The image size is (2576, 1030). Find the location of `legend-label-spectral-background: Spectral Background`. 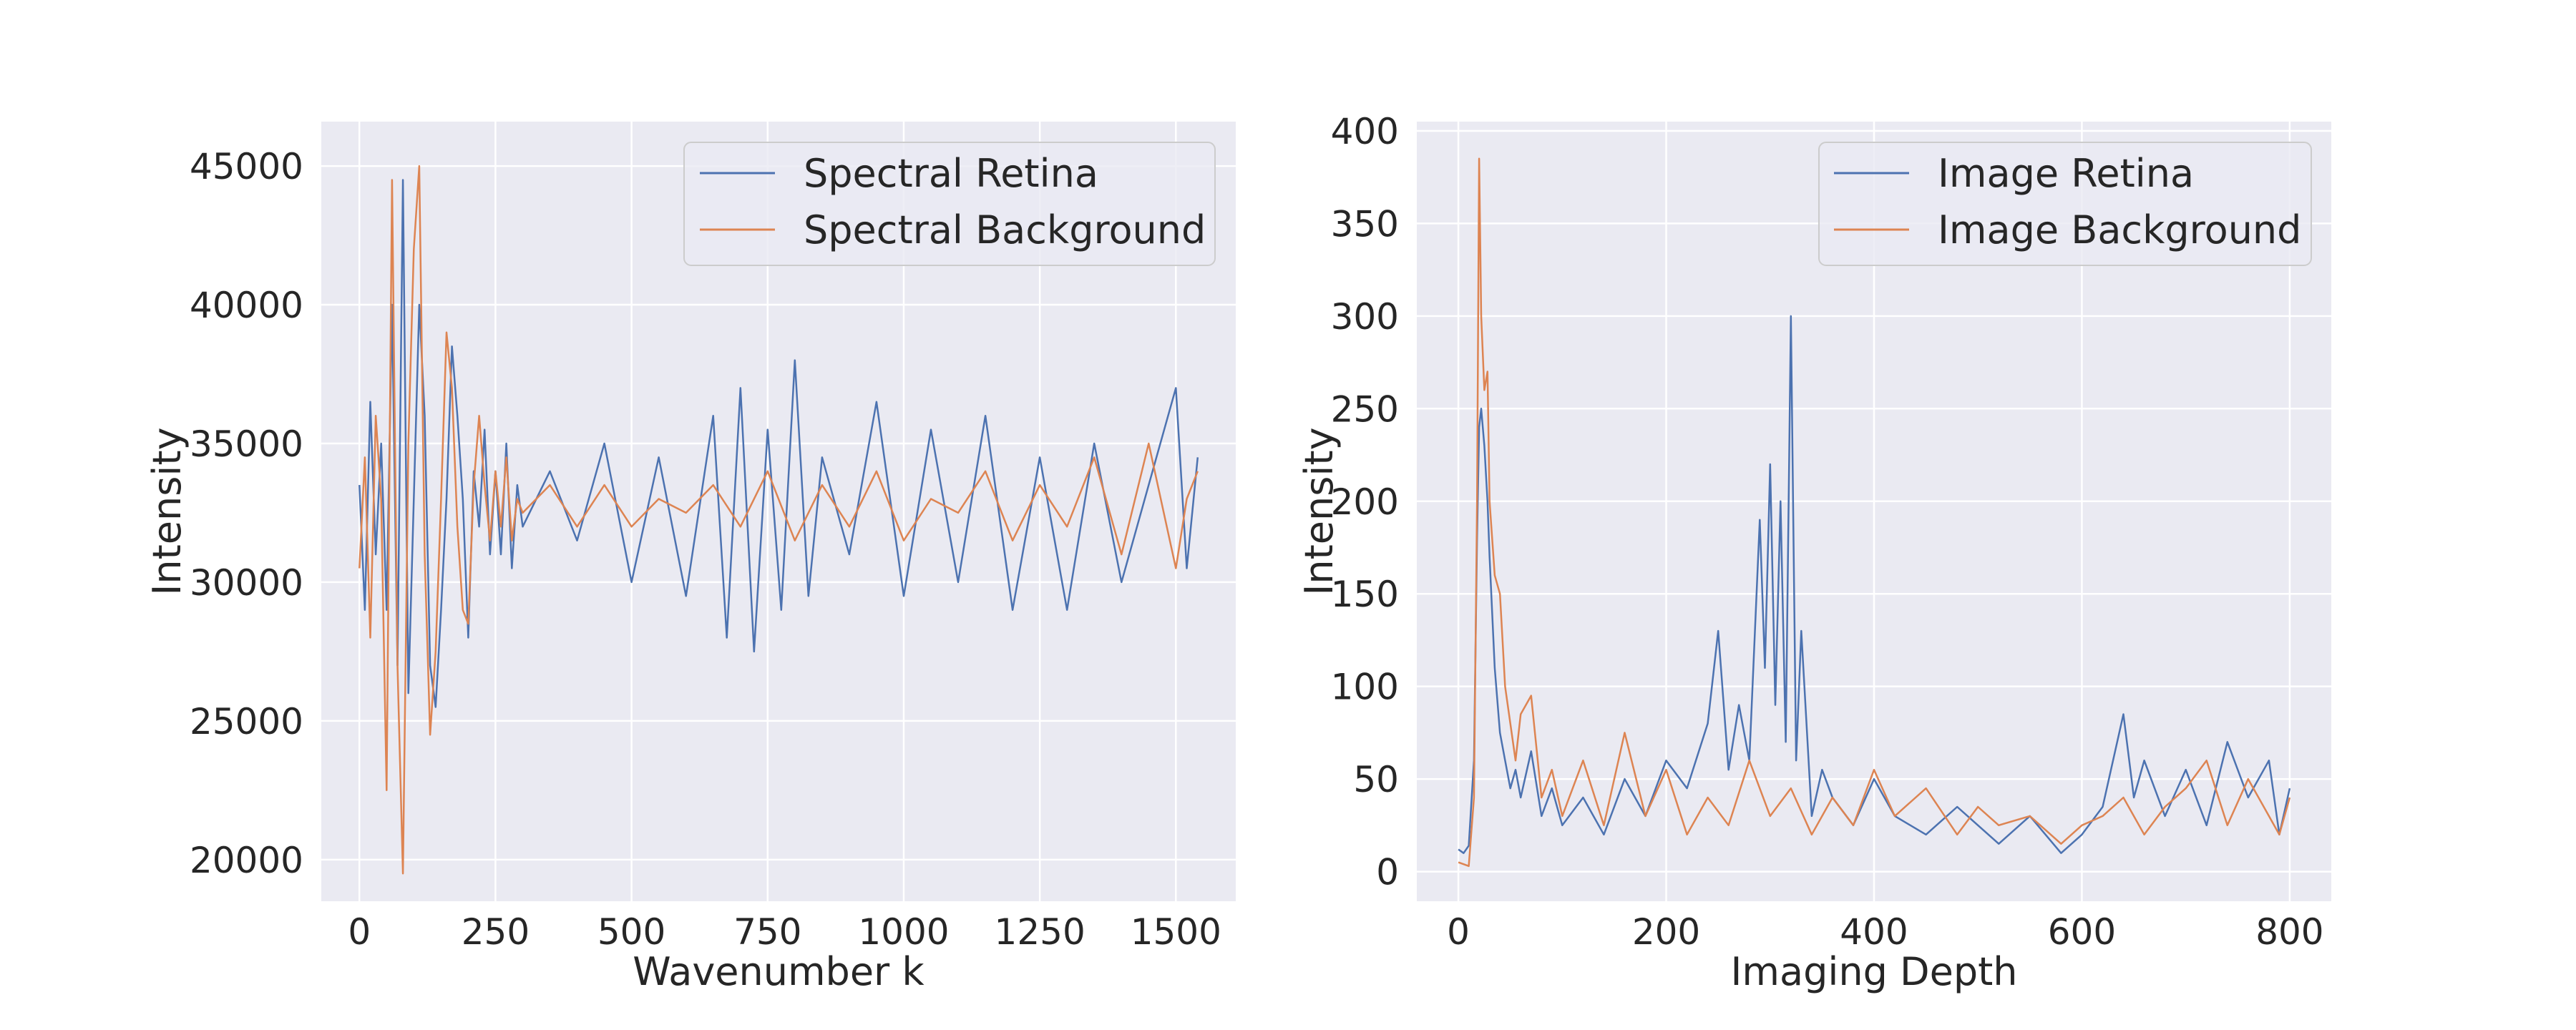

legend-label-spectral-background: Spectral Background is located at coordinates (1005, 229).